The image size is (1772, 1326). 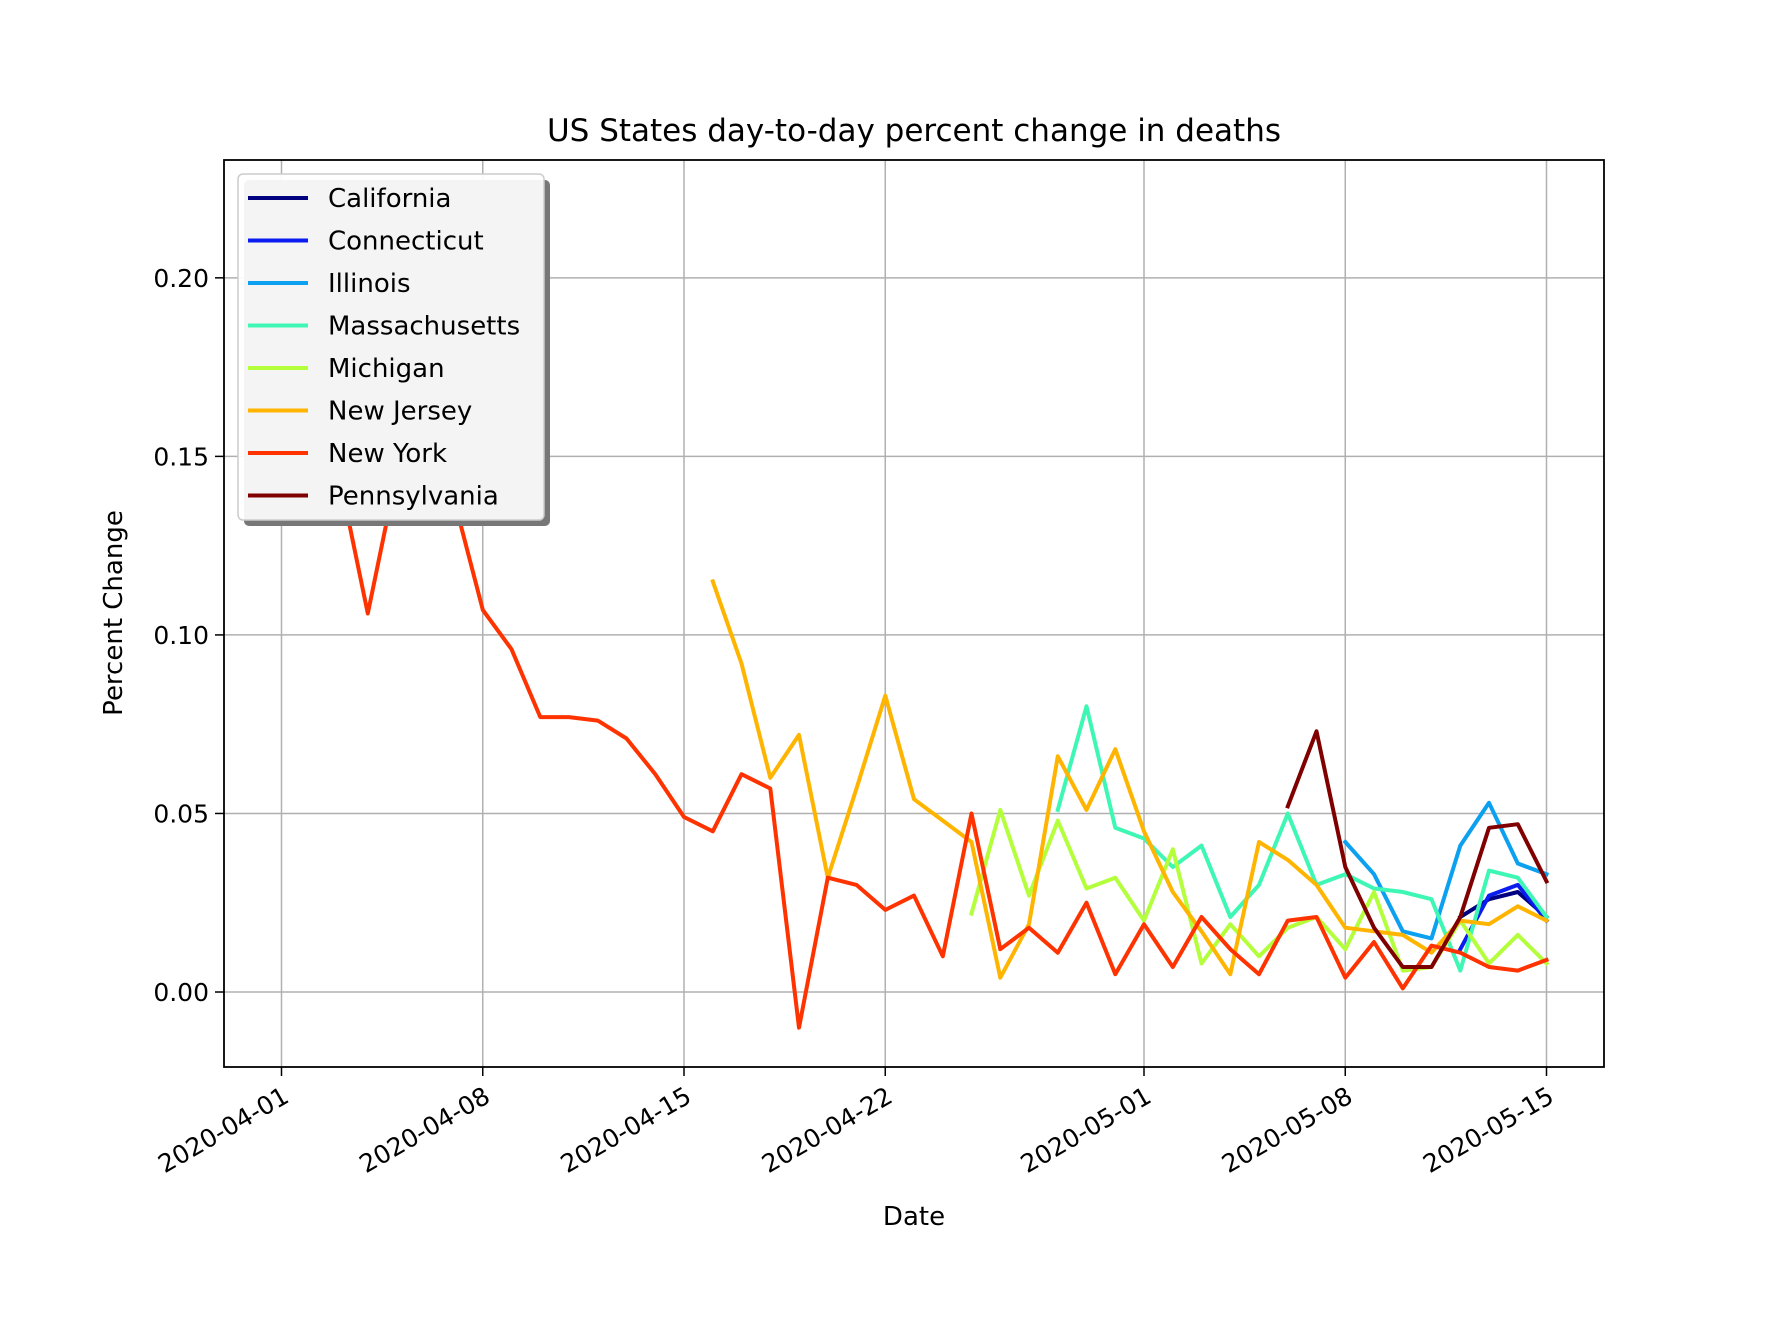 What do you see at coordinates (369, 284) in the screenshot?
I see `legend-label-illinois: Illinois` at bounding box center [369, 284].